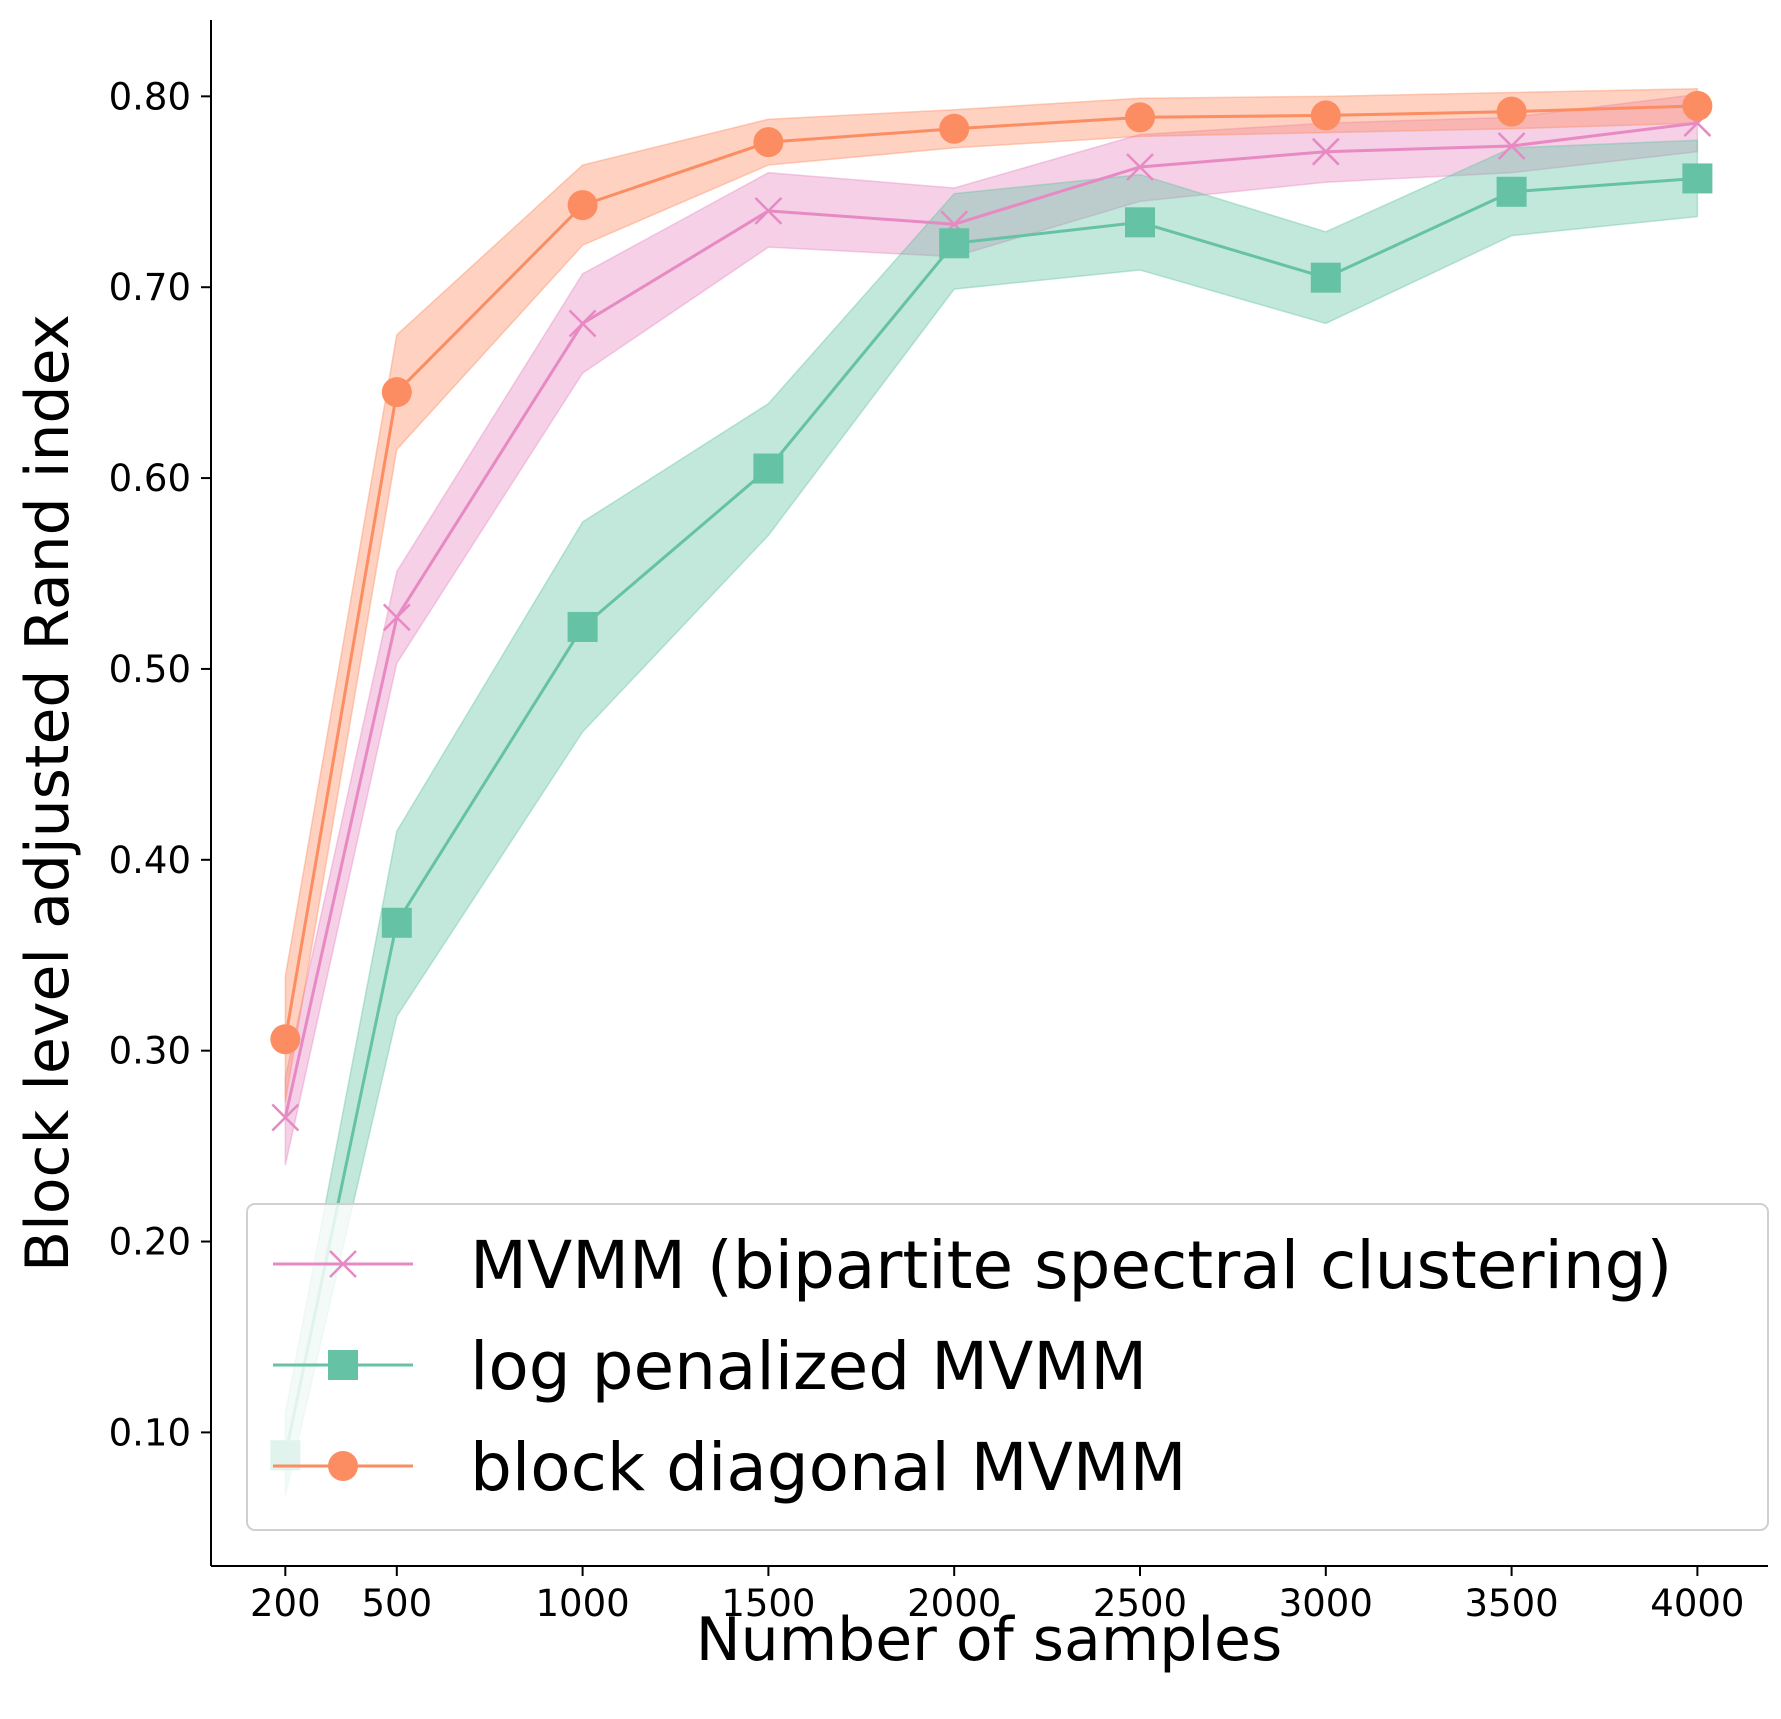 Image resolution: width=1781 pixels, height=1719 pixels. What do you see at coordinates (768, 1603) in the screenshot?
I see `x-tick-label: 1500` at bounding box center [768, 1603].